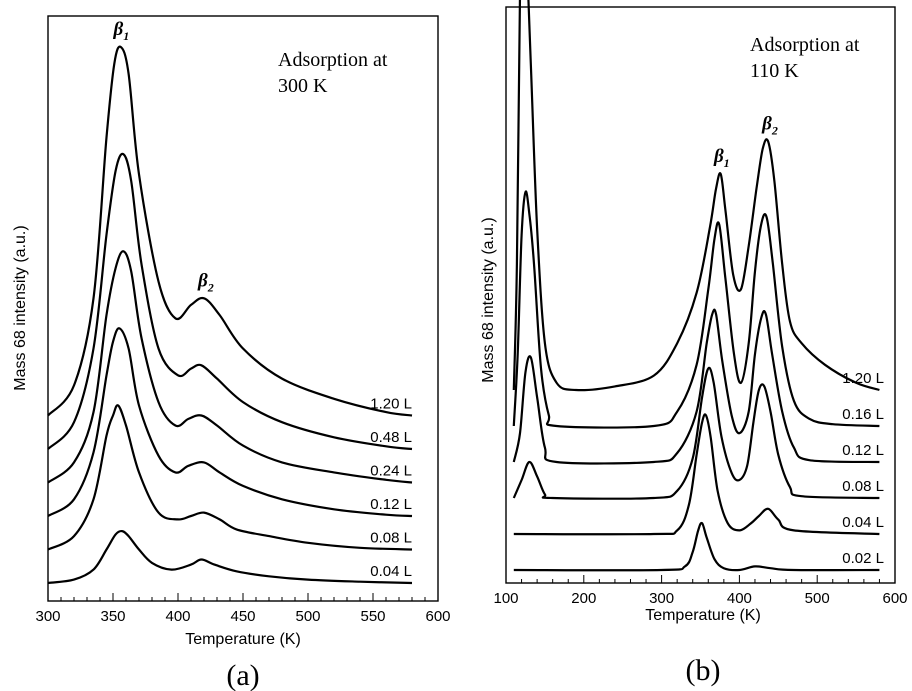 The image size is (912, 691). What do you see at coordinates (20, 307) in the screenshot?
I see `panel-a-y-axis-title: Mass 68 intensity (a.u.)` at bounding box center [20, 307].